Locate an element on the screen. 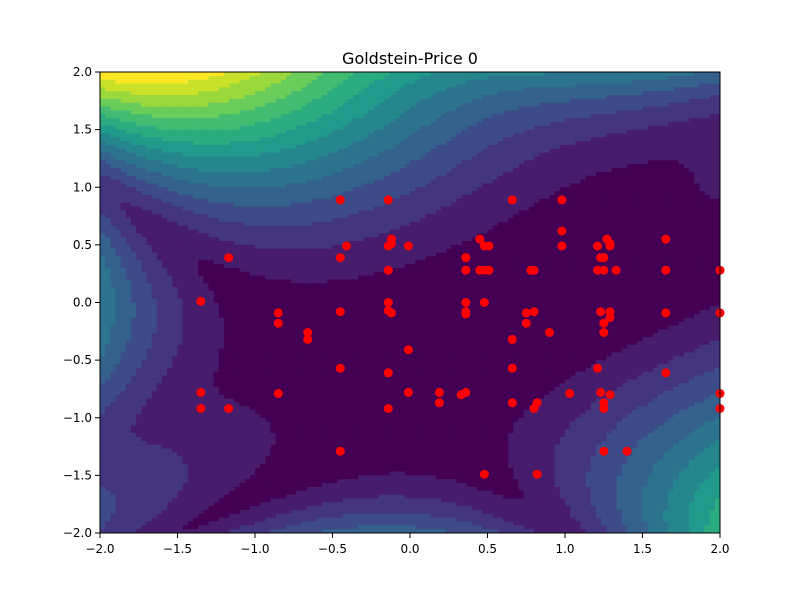  x-tick-label: −0.5 is located at coordinates (332, 549).